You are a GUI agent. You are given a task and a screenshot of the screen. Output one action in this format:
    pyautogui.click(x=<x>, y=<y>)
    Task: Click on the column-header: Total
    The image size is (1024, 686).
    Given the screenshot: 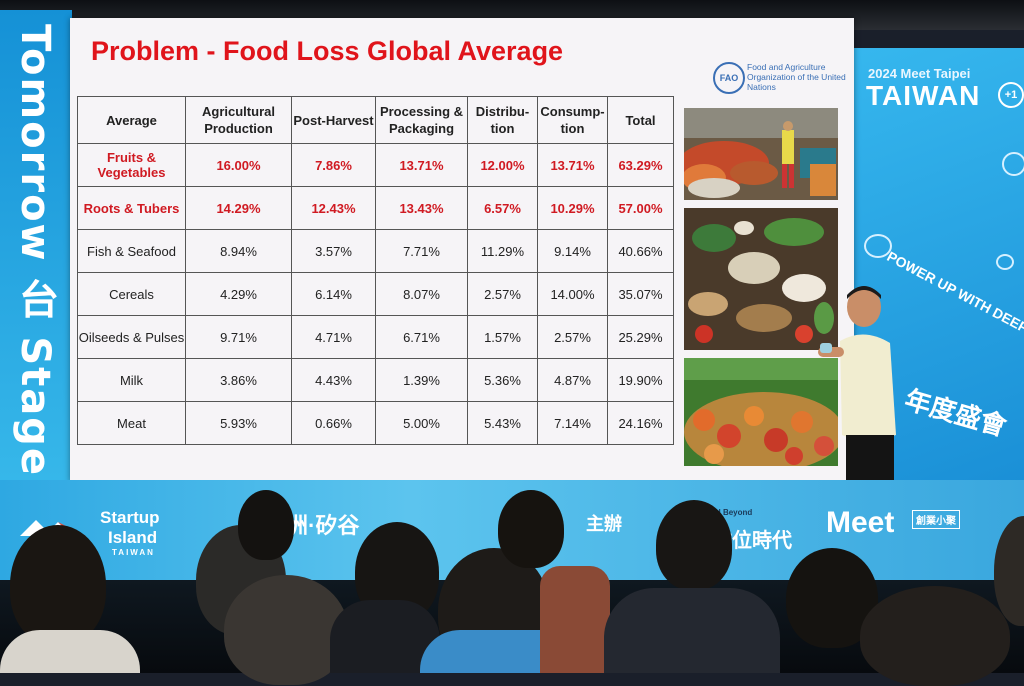 What is the action you would take?
    pyautogui.click(x=640, y=120)
    